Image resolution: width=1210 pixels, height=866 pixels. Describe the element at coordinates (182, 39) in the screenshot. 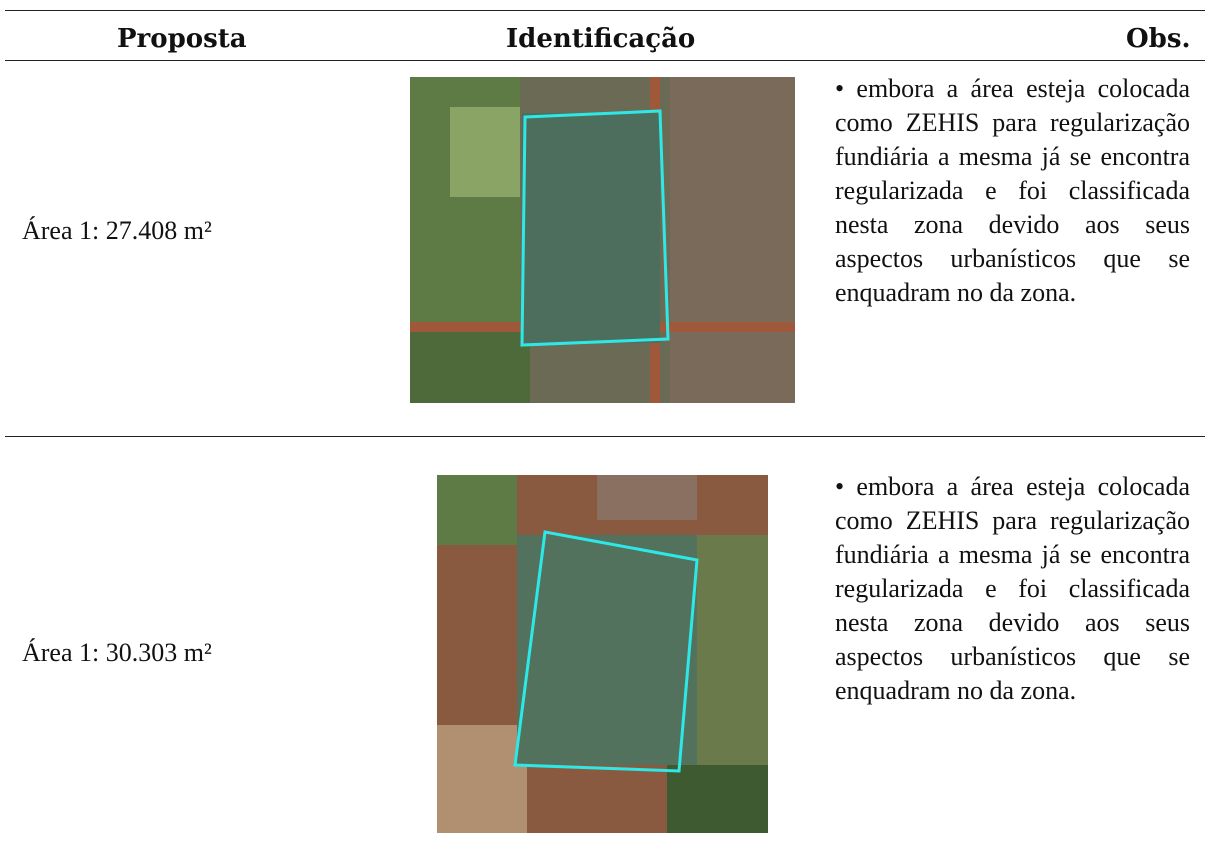

I see `header-cell: Proposta` at that location.